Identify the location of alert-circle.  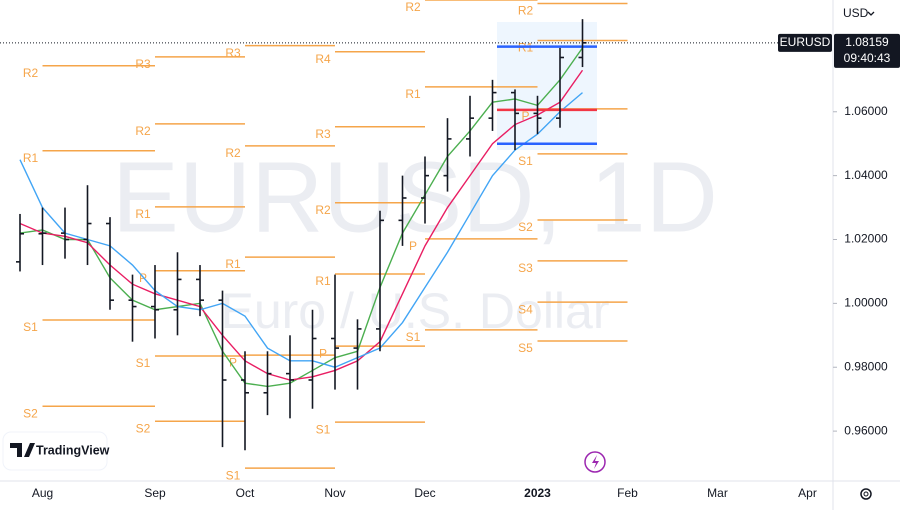
(595, 462).